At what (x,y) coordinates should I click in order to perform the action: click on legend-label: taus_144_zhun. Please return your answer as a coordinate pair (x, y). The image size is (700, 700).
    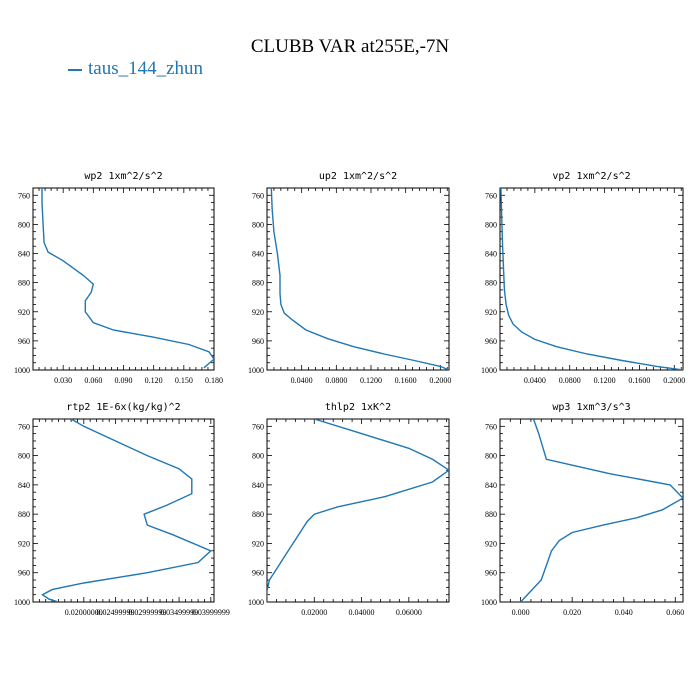
    Looking at the image, I should click on (146, 68).